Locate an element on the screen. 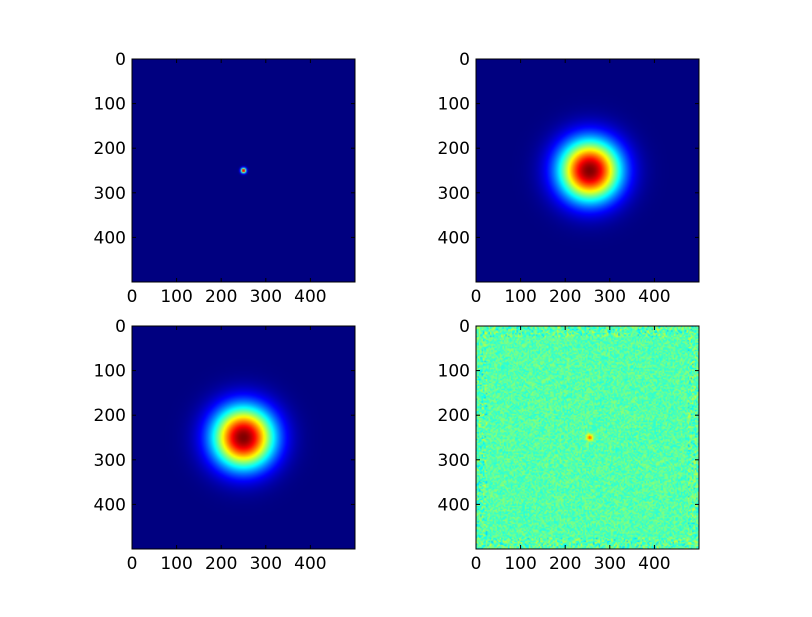 The width and height of the screenshot is (812, 617). axes-bottom-right: 0 100 200 300 400 0 100 200 300 400 is located at coordinates (569, 445).